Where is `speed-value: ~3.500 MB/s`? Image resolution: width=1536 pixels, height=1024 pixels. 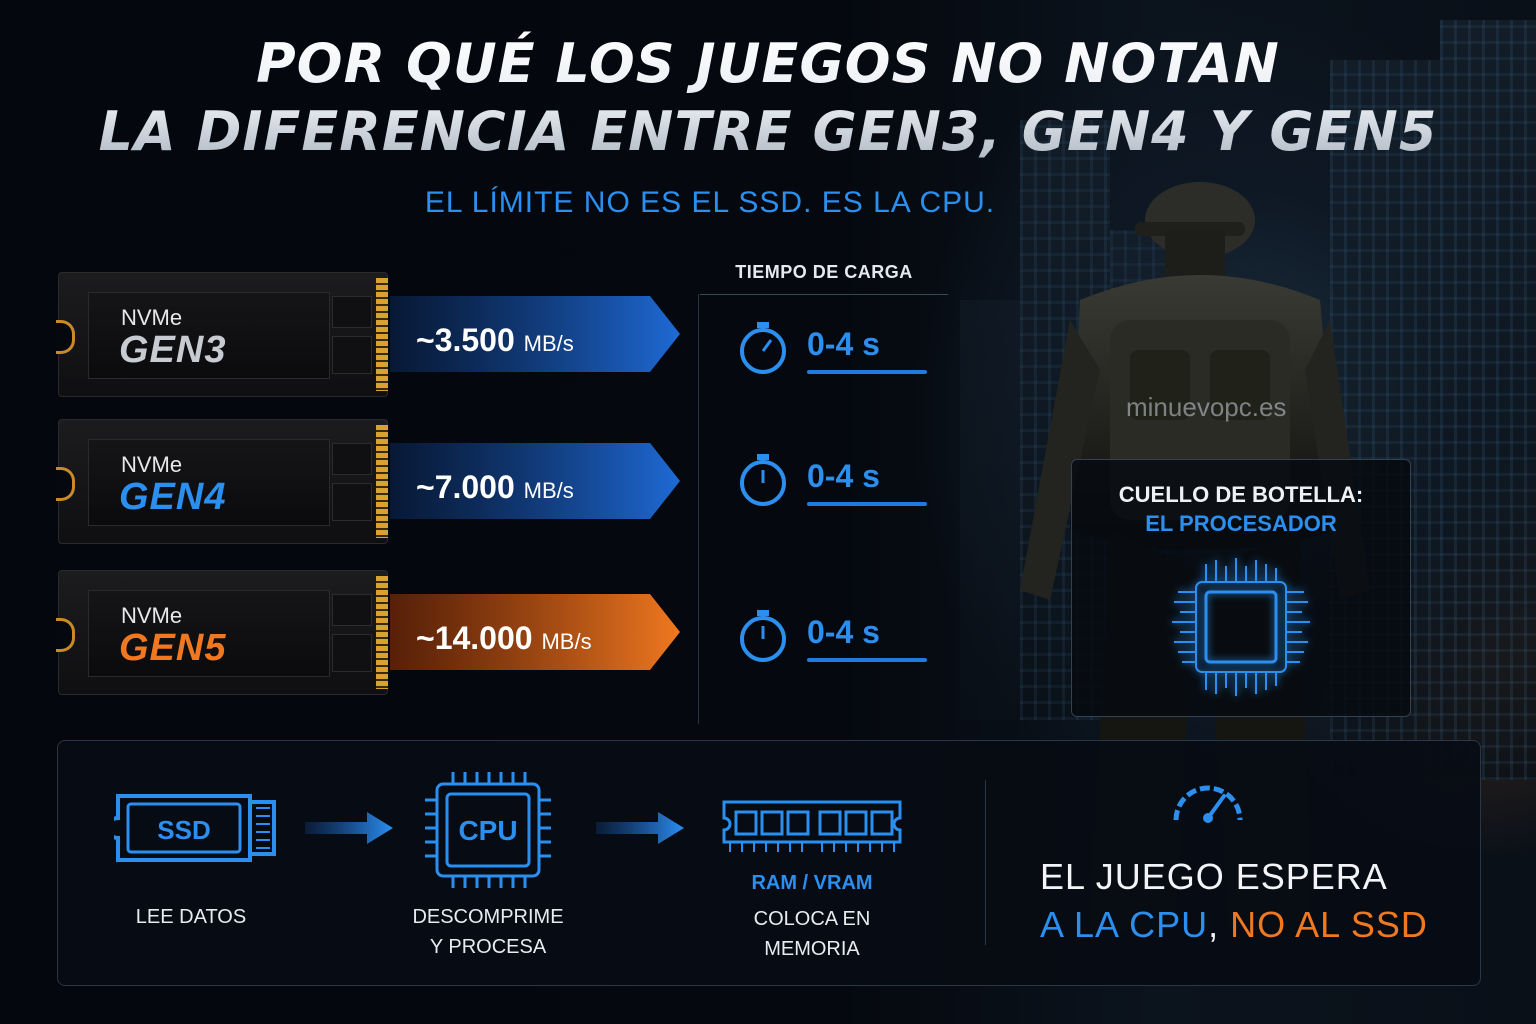
speed-value: ~3.500 MB/s is located at coordinates (495, 340).